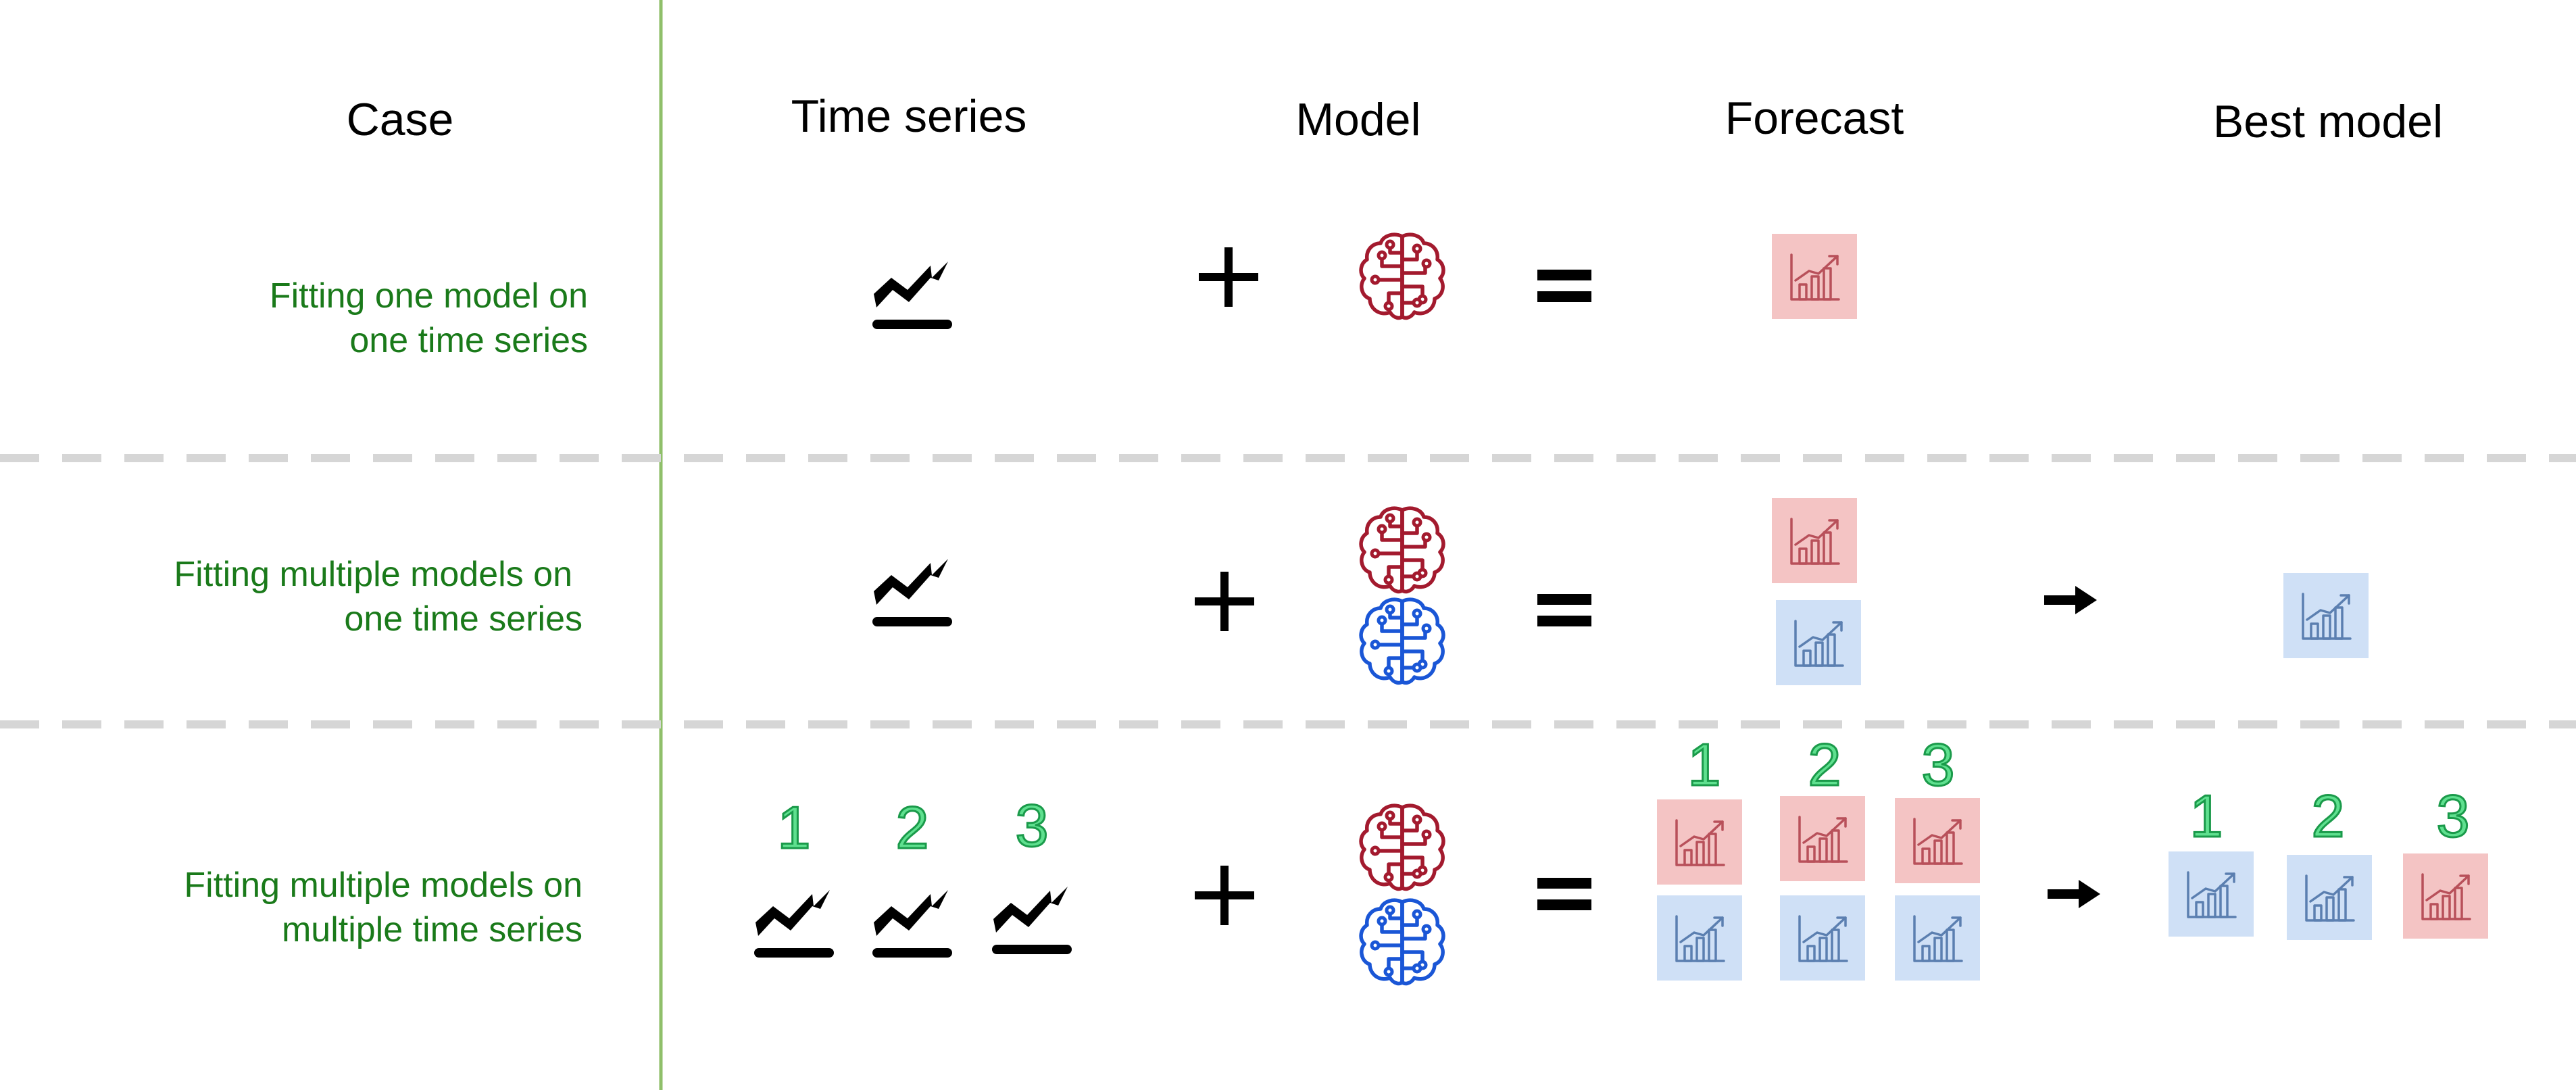  Describe the element at coordinates (463, 619) in the screenshot. I see `case-row2-line2: one time series` at that location.